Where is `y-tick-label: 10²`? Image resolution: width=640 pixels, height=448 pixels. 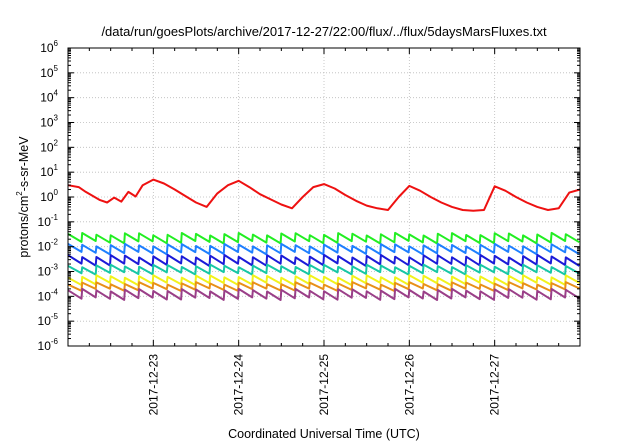 y-tick-label: 10² is located at coordinates (49, 146).